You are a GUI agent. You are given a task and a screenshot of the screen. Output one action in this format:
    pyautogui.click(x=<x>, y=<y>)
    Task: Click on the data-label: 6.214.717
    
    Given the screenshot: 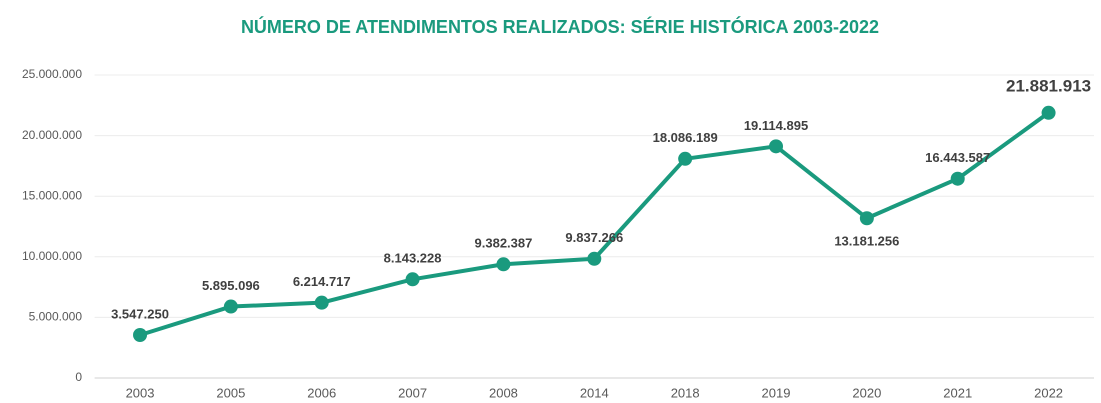 What is the action you would take?
    pyautogui.click(x=322, y=281)
    